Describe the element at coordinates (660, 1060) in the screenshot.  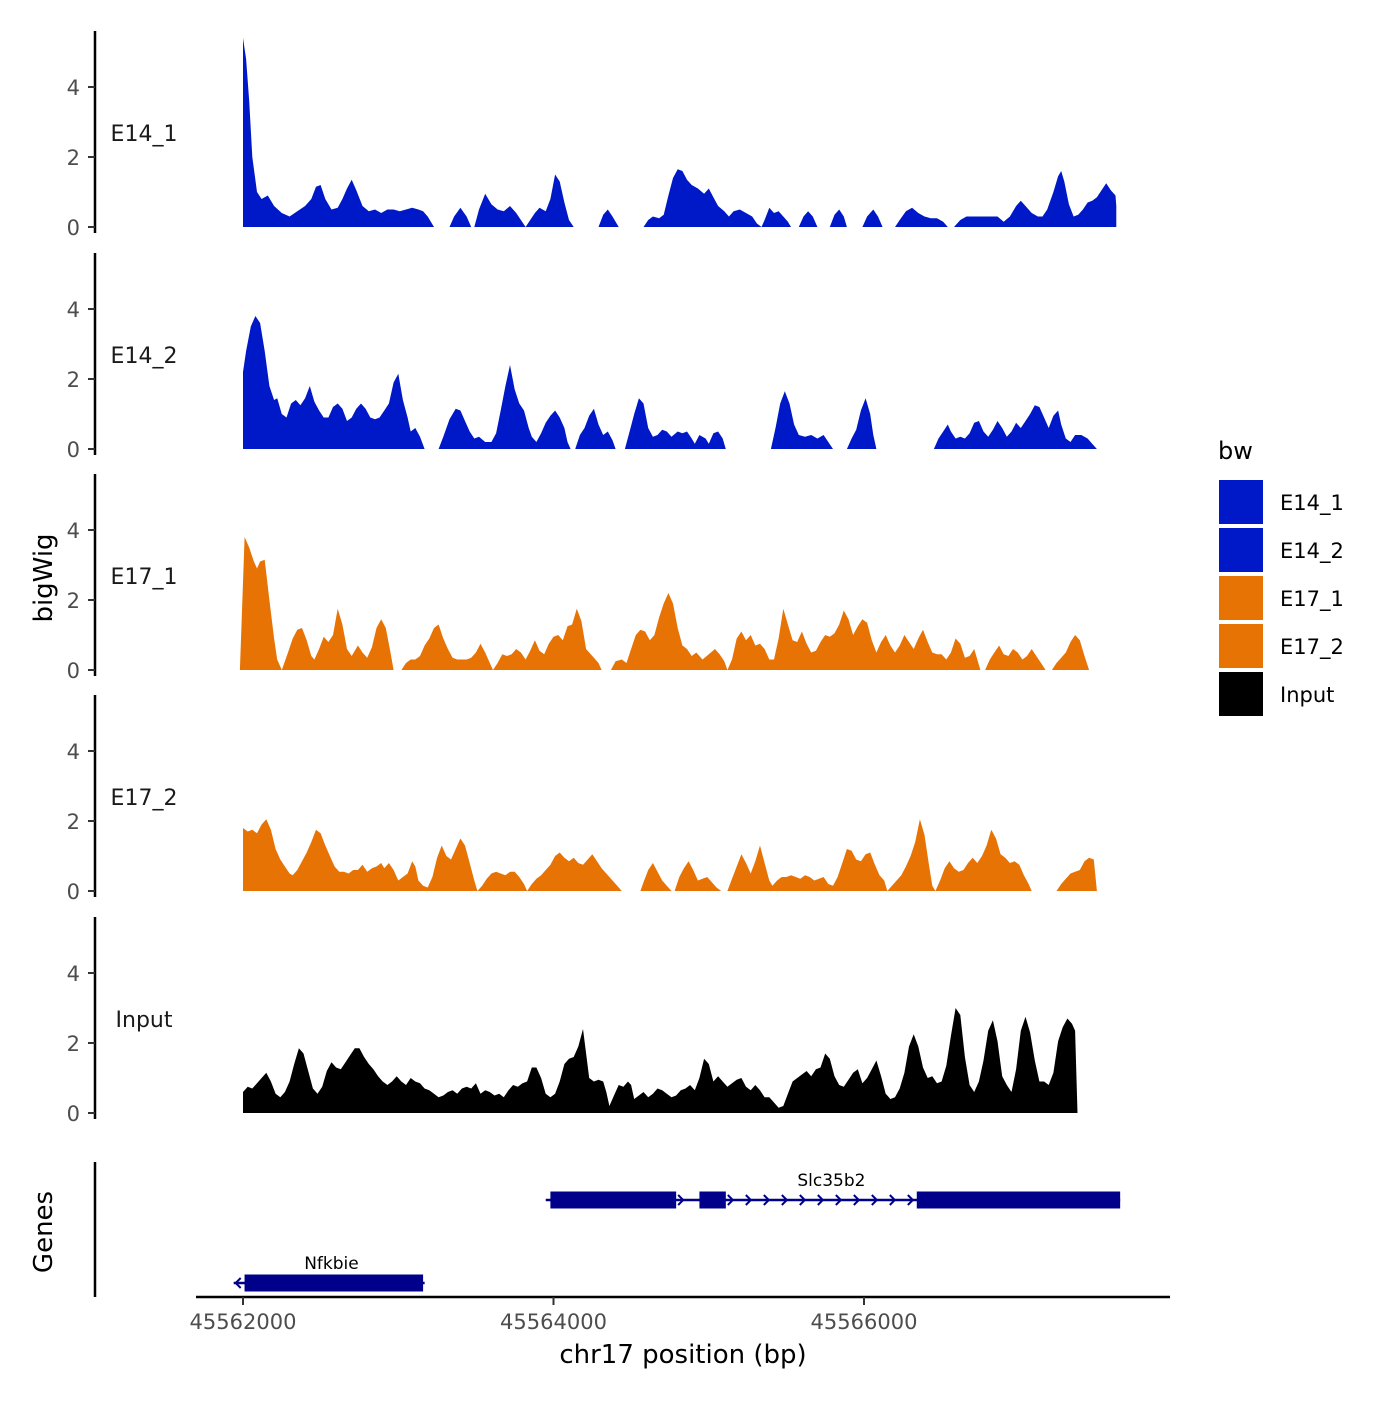
I see `area-Input` at that location.